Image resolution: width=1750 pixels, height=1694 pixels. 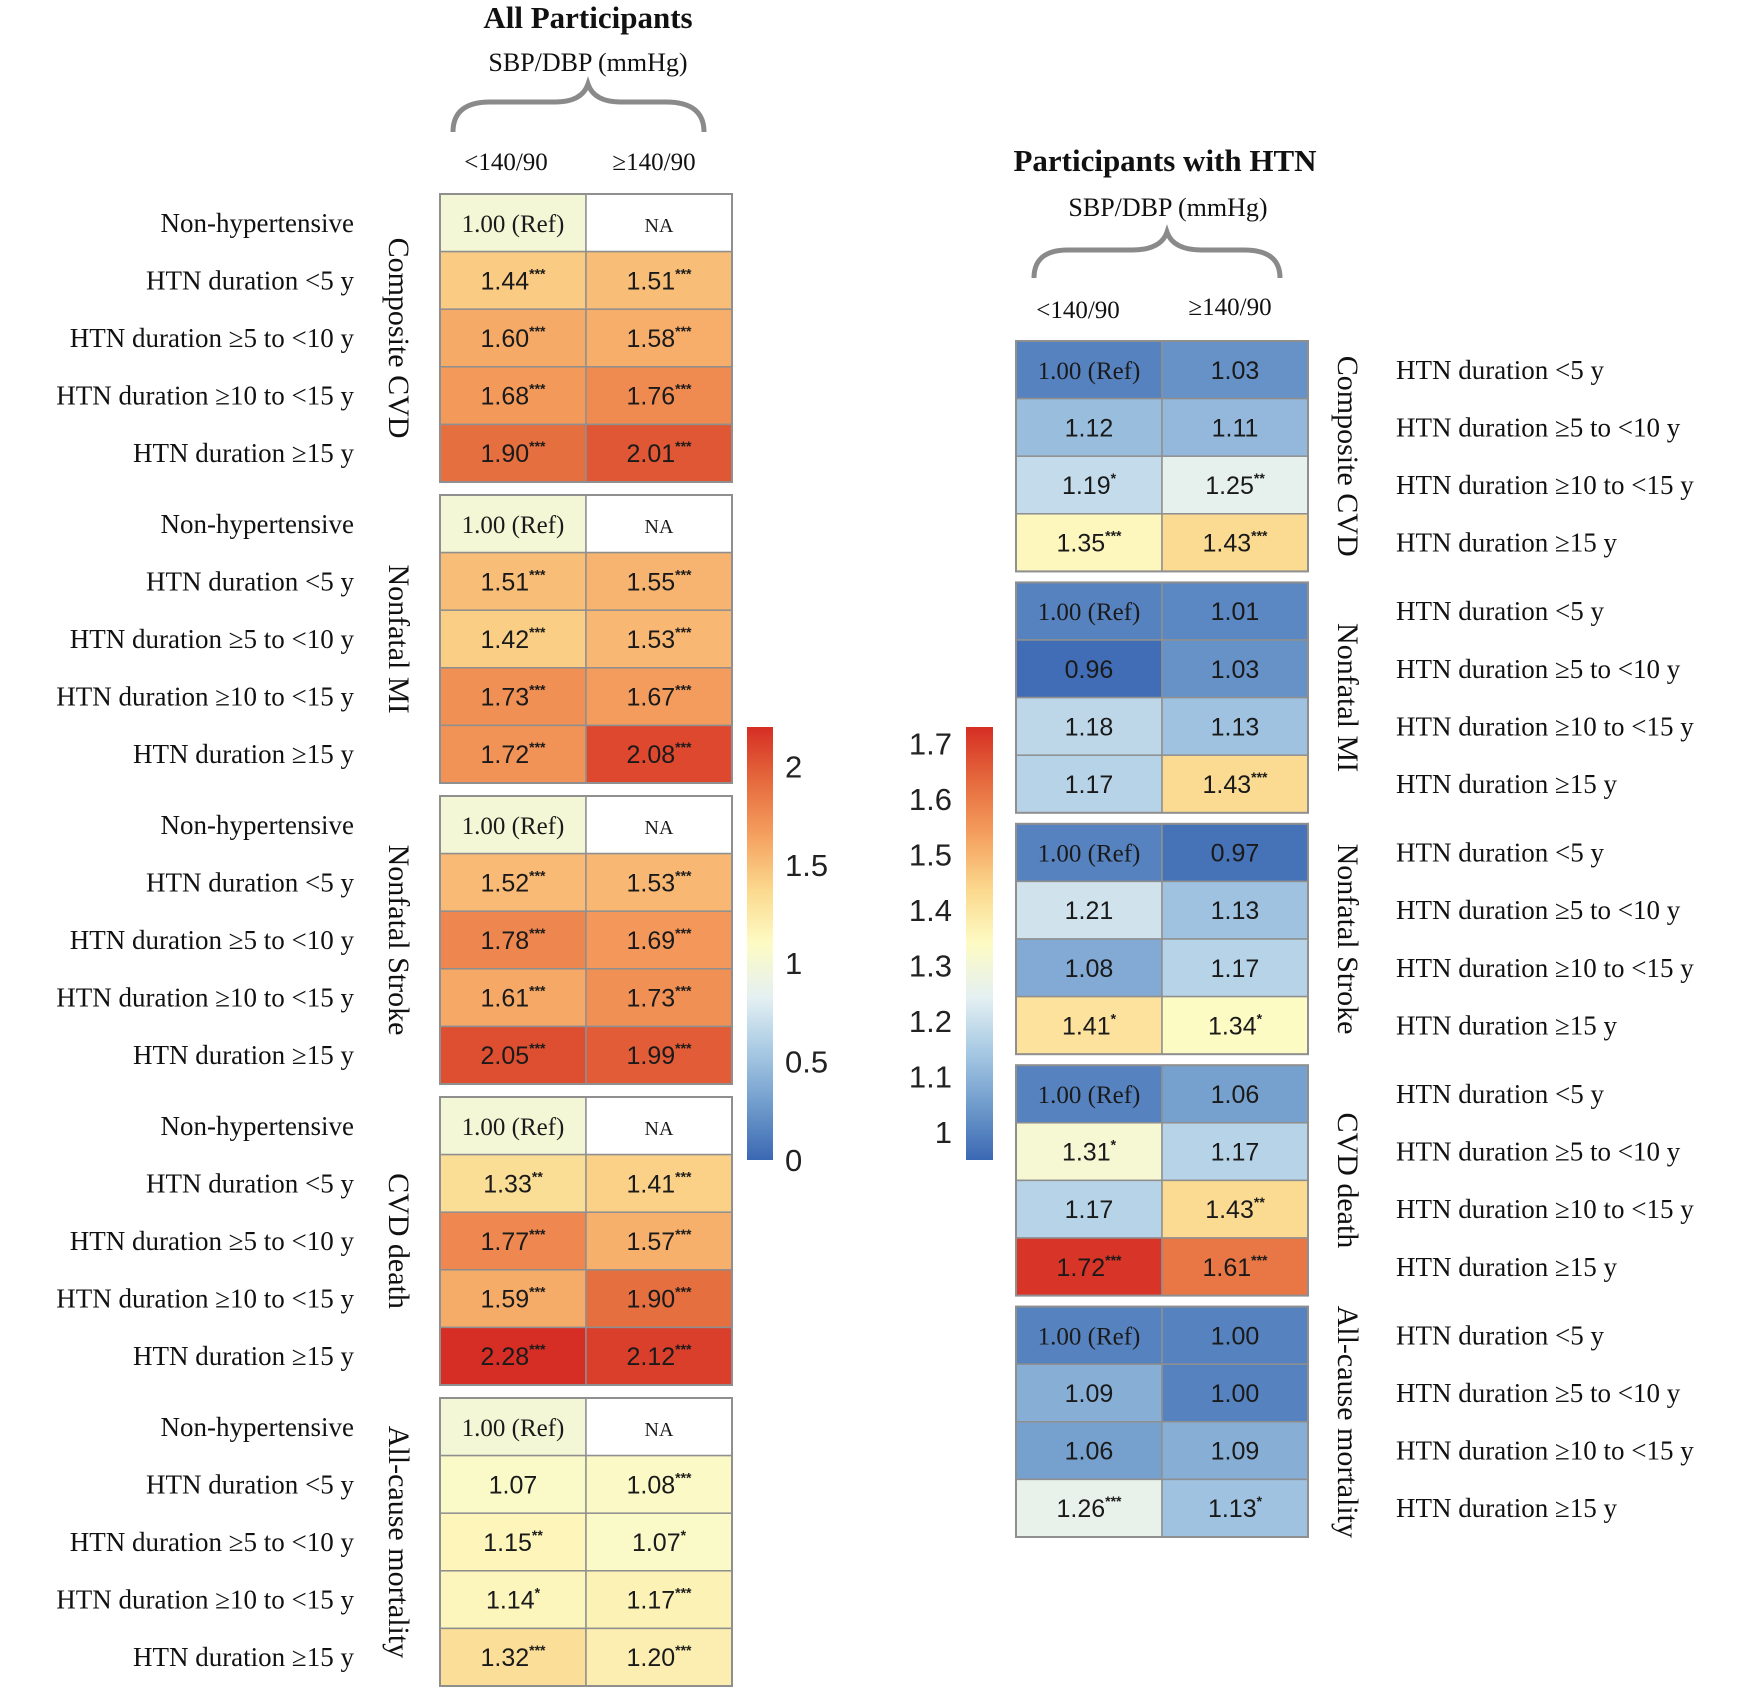 What do you see at coordinates (793, 766) in the screenshot?
I see `colorbar-tick-label: 2` at bounding box center [793, 766].